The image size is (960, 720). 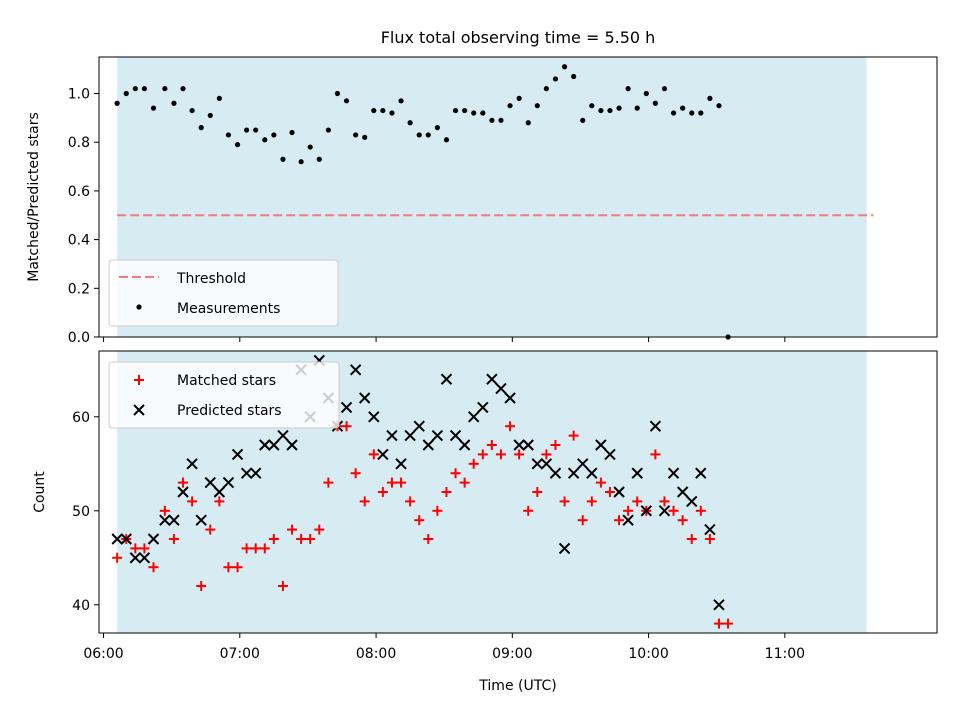 What do you see at coordinates (518, 37) in the screenshot?
I see `chart-title: Flux total observing time = 5.50 h` at bounding box center [518, 37].